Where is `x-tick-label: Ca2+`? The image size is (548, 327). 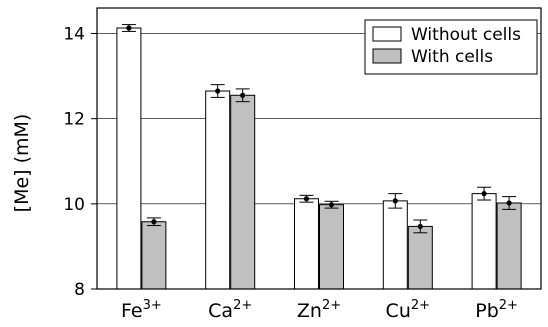
x-tick-label: Ca2+ is located at coordinates (230, 310).